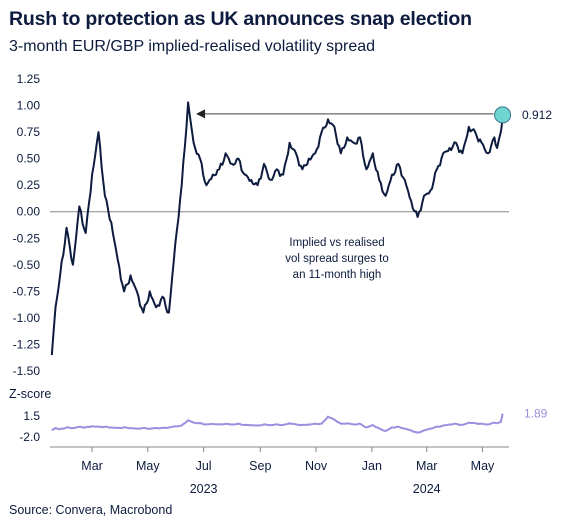  What do you see at coordinates (204, 489) in the screenshot?
I see `x-year-label: 2023` at bounding box center [204, 489].